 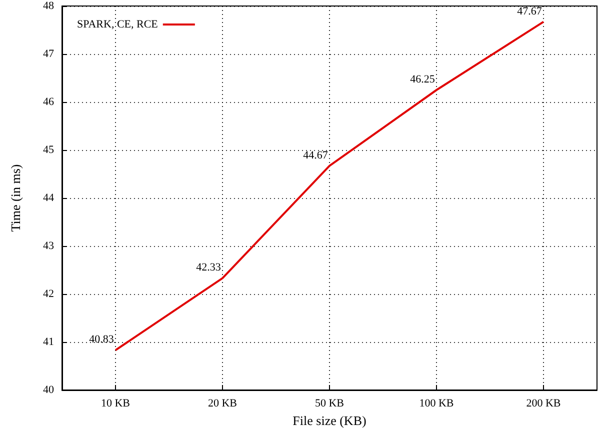 I want to click on x-tick-label: 100 KB, so click(x=436, y=404).